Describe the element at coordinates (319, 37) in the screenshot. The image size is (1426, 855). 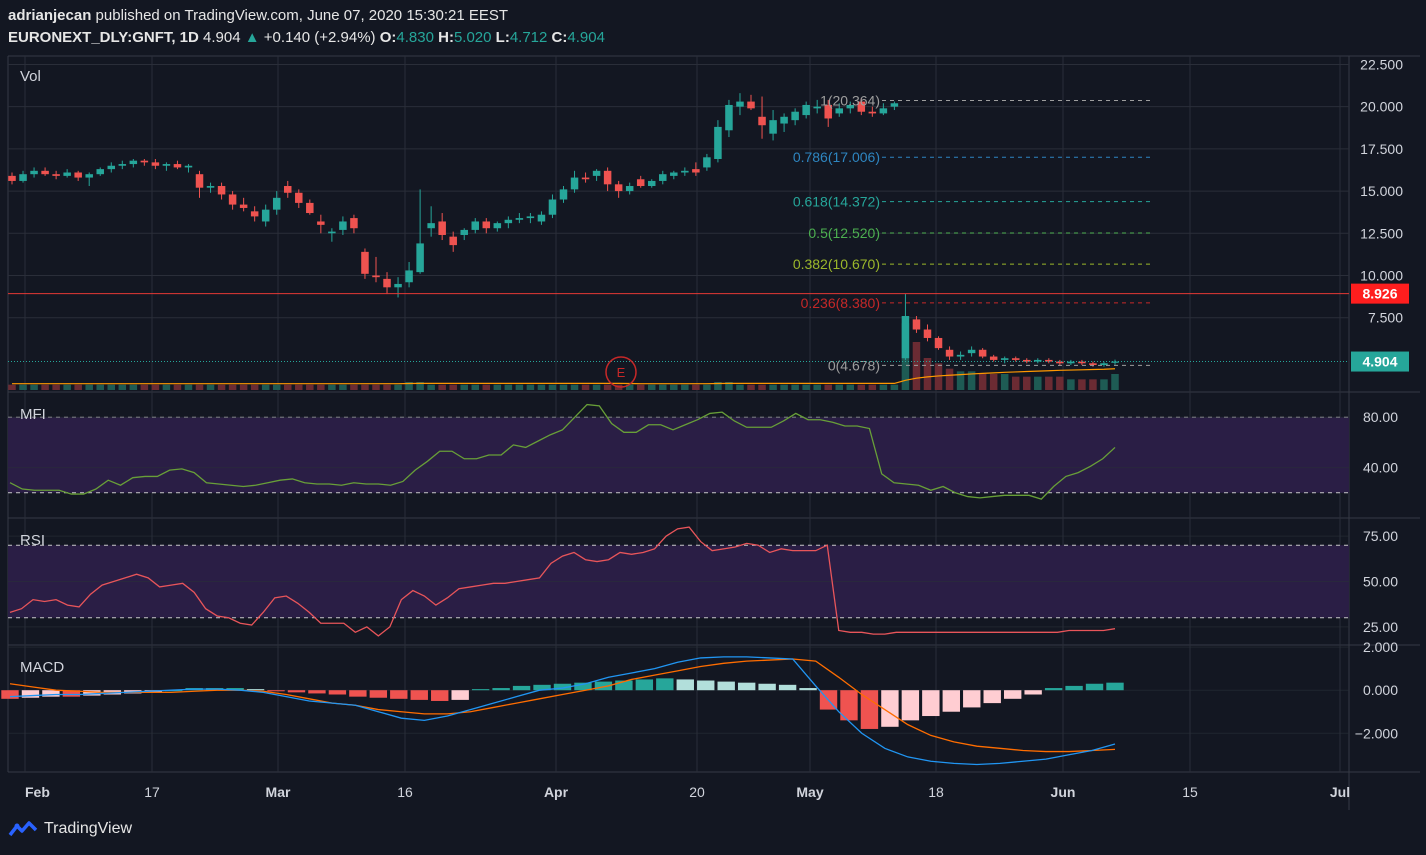
I see `price-change: +0.140 (+2.94%)` at that location.